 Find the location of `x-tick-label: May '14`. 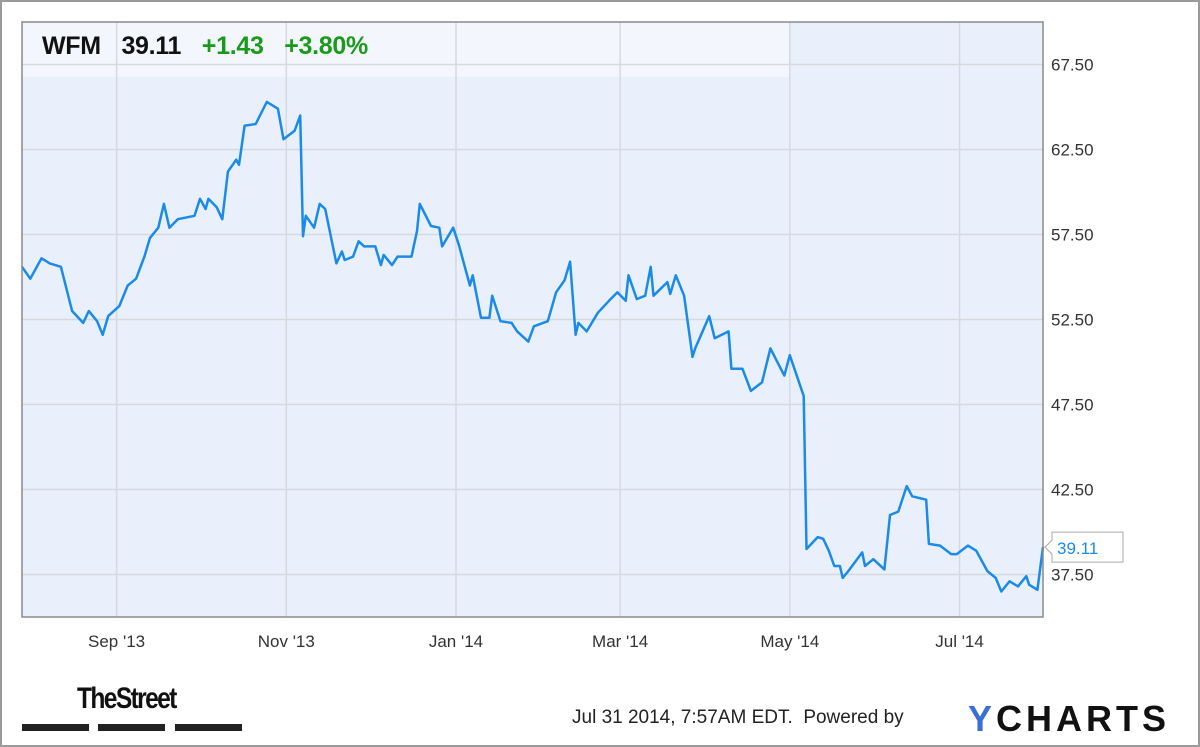

x-tick-label: May '14 is located at coordinates (789, 641).